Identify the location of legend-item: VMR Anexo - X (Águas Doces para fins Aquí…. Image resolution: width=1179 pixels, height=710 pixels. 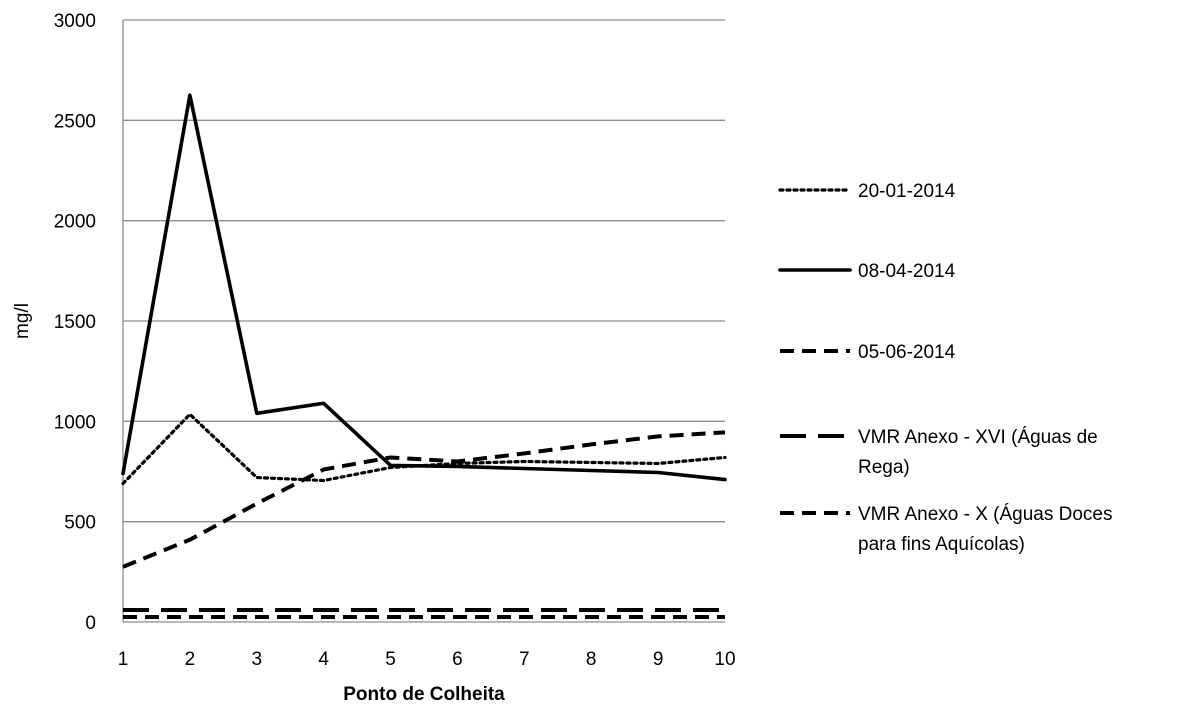
(946, 529).